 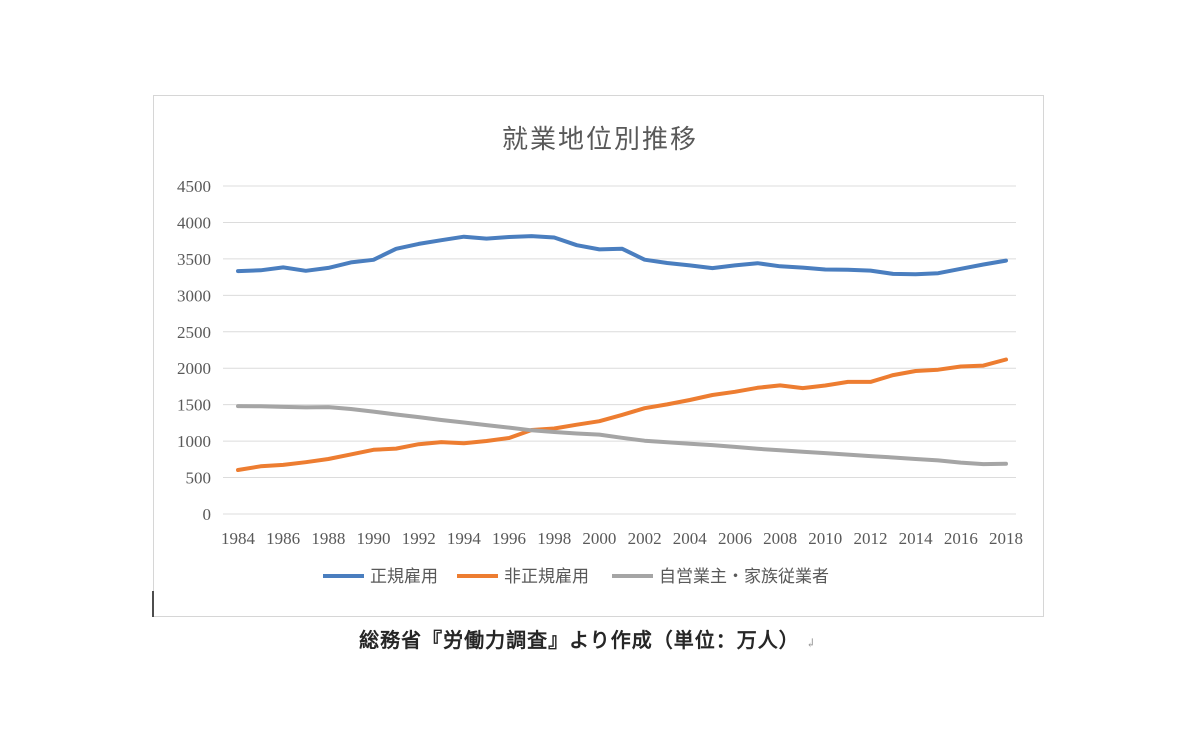 I want to click on line-series-非正規雇用, so click(x=622, y=414).